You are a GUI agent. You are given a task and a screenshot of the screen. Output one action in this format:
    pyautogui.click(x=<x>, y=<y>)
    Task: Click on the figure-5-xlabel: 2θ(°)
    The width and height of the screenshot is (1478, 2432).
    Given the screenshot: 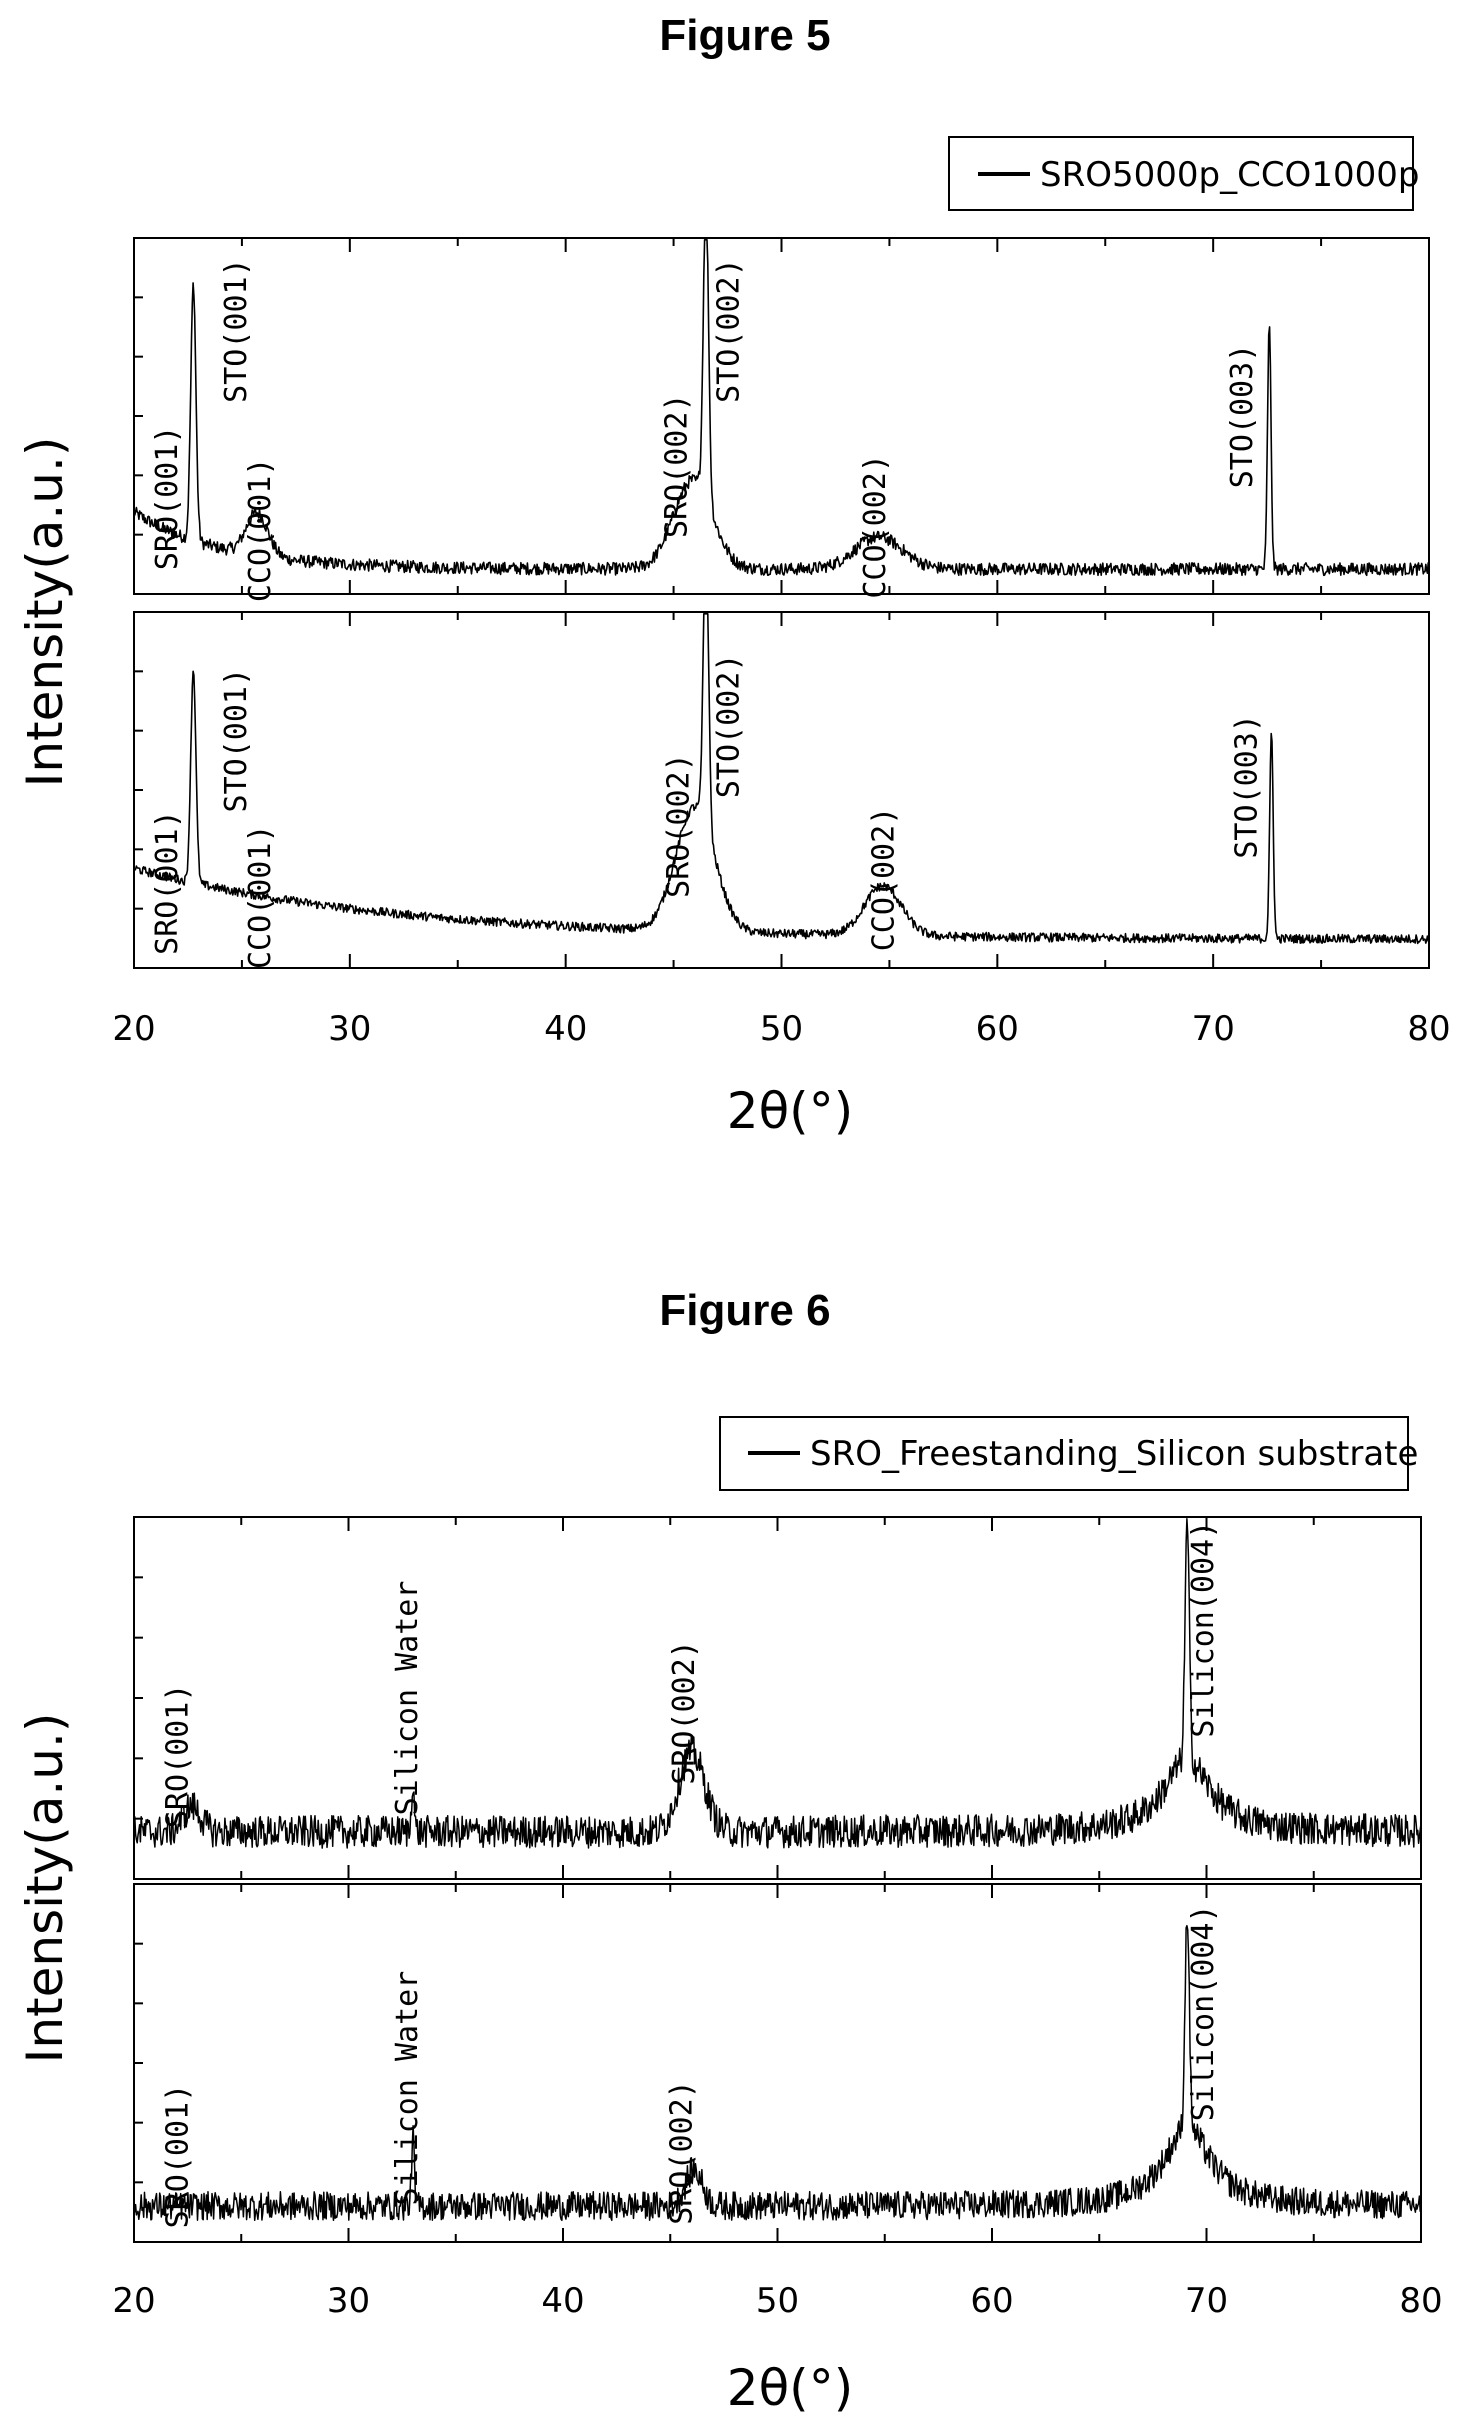 What is the action you would take?
    pyautogui.click(x=790, y=1111)
    